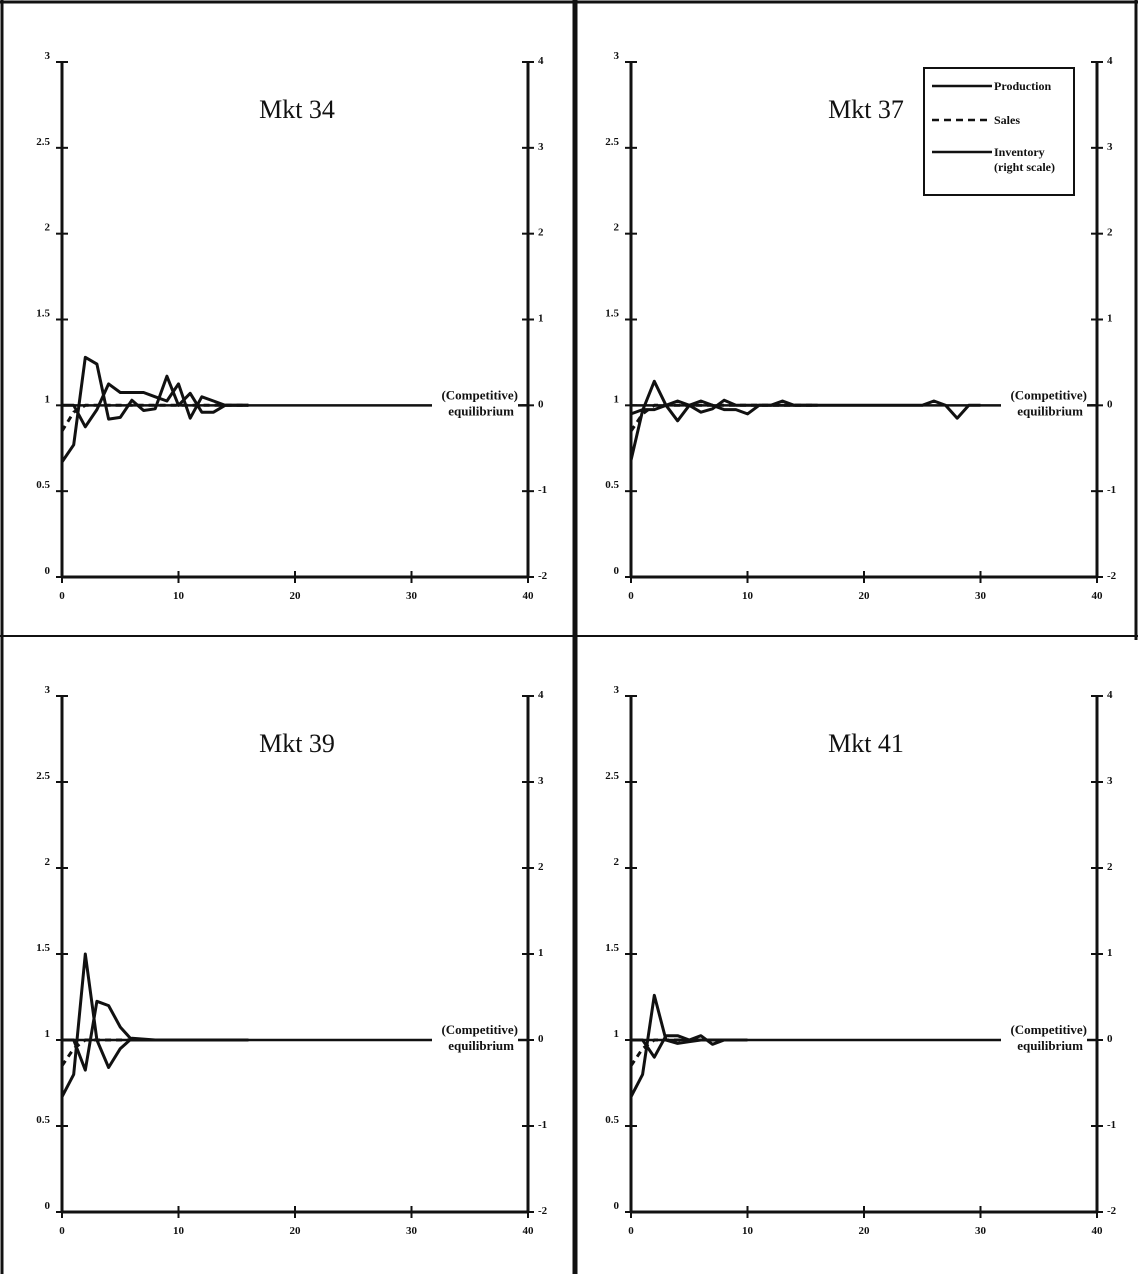 The height and width of the screenshot is (1274, 1138). I want to click on chart-title: Mkt 39, so click(297, 743).